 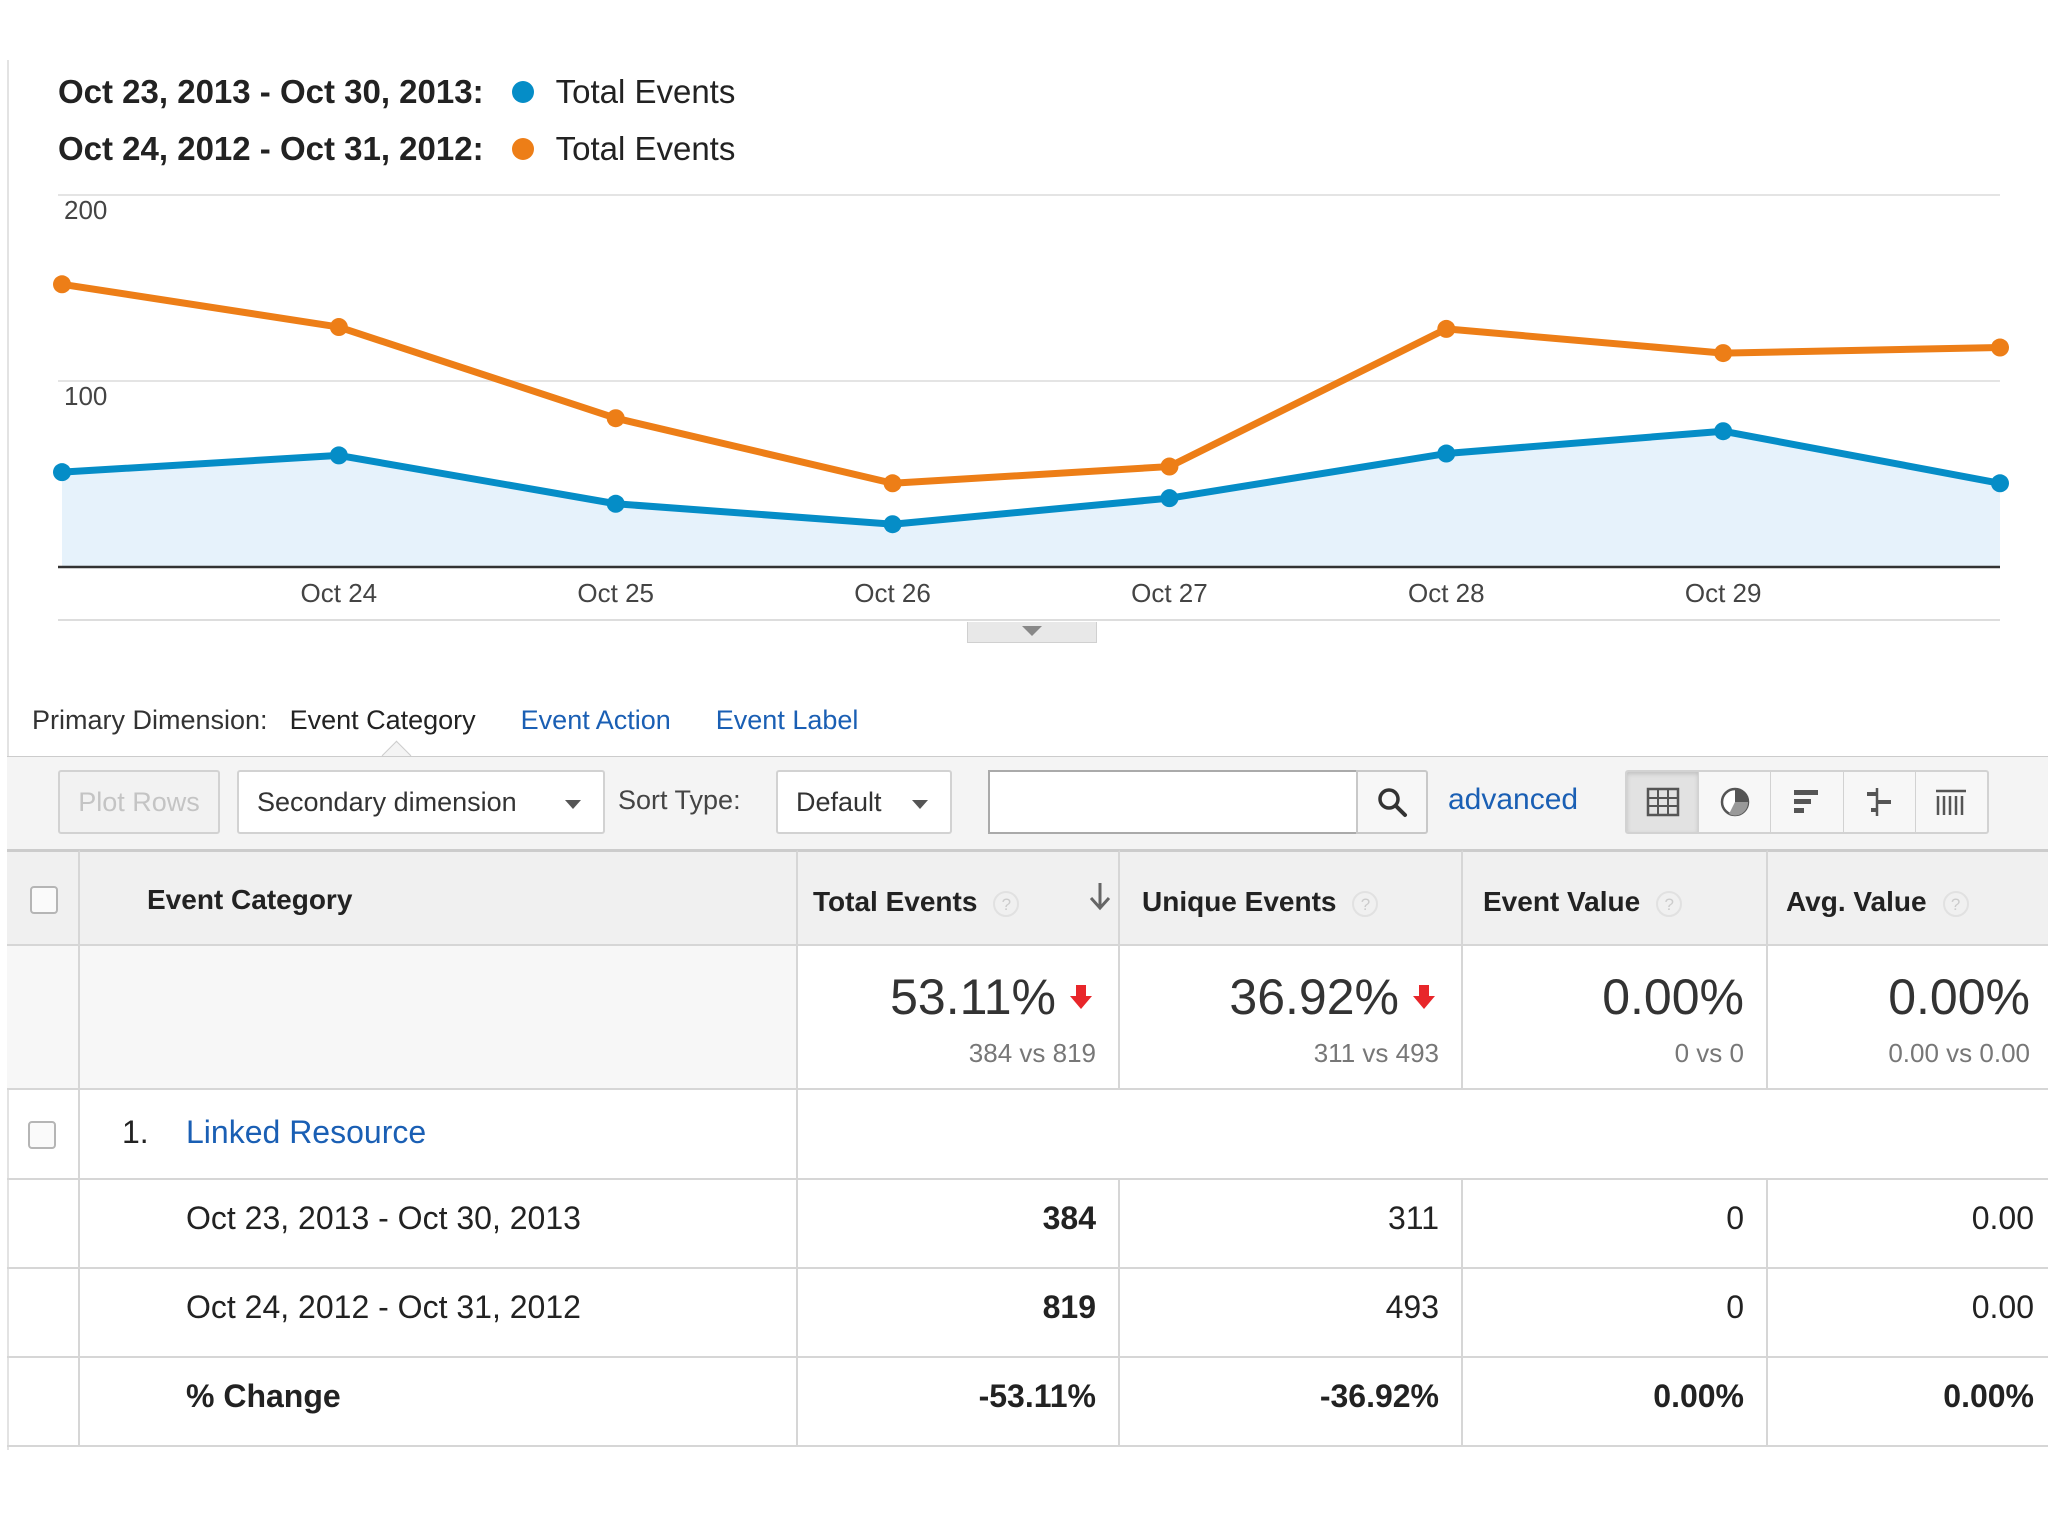 I want to click on view-switcher, so click(x=1807, y=802).